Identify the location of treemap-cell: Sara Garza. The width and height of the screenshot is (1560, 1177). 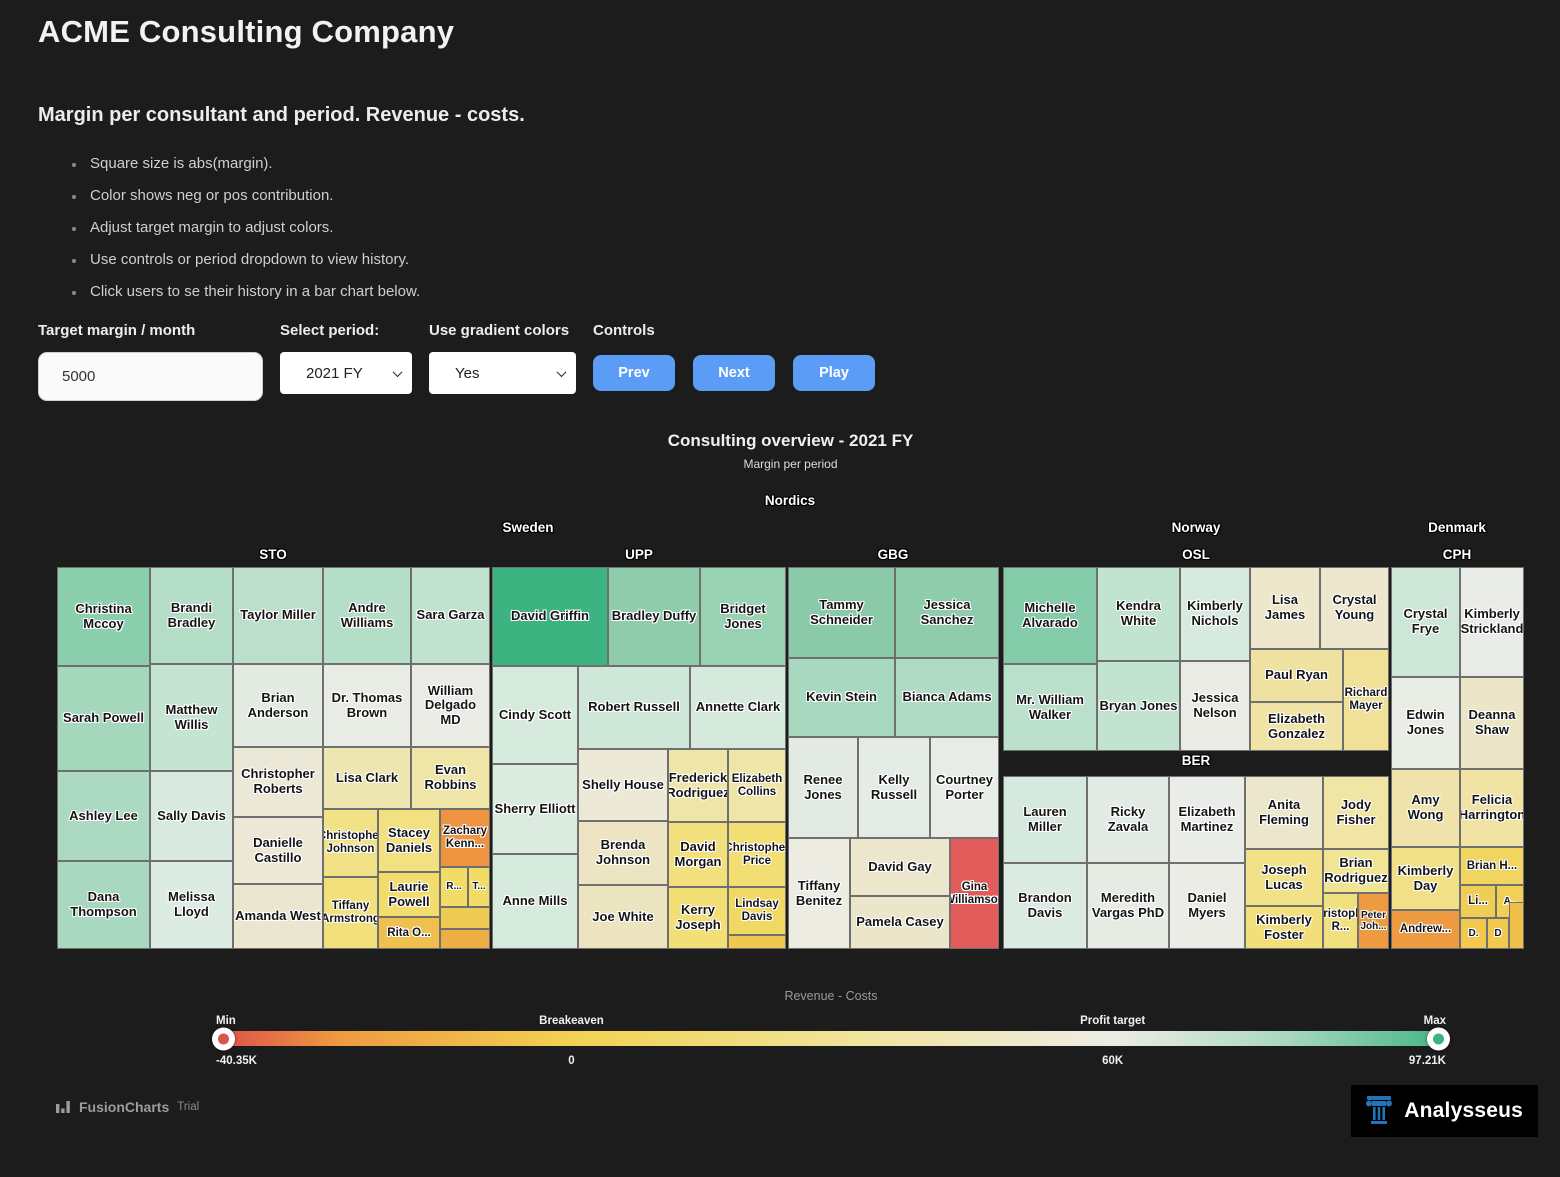
(450, 615).